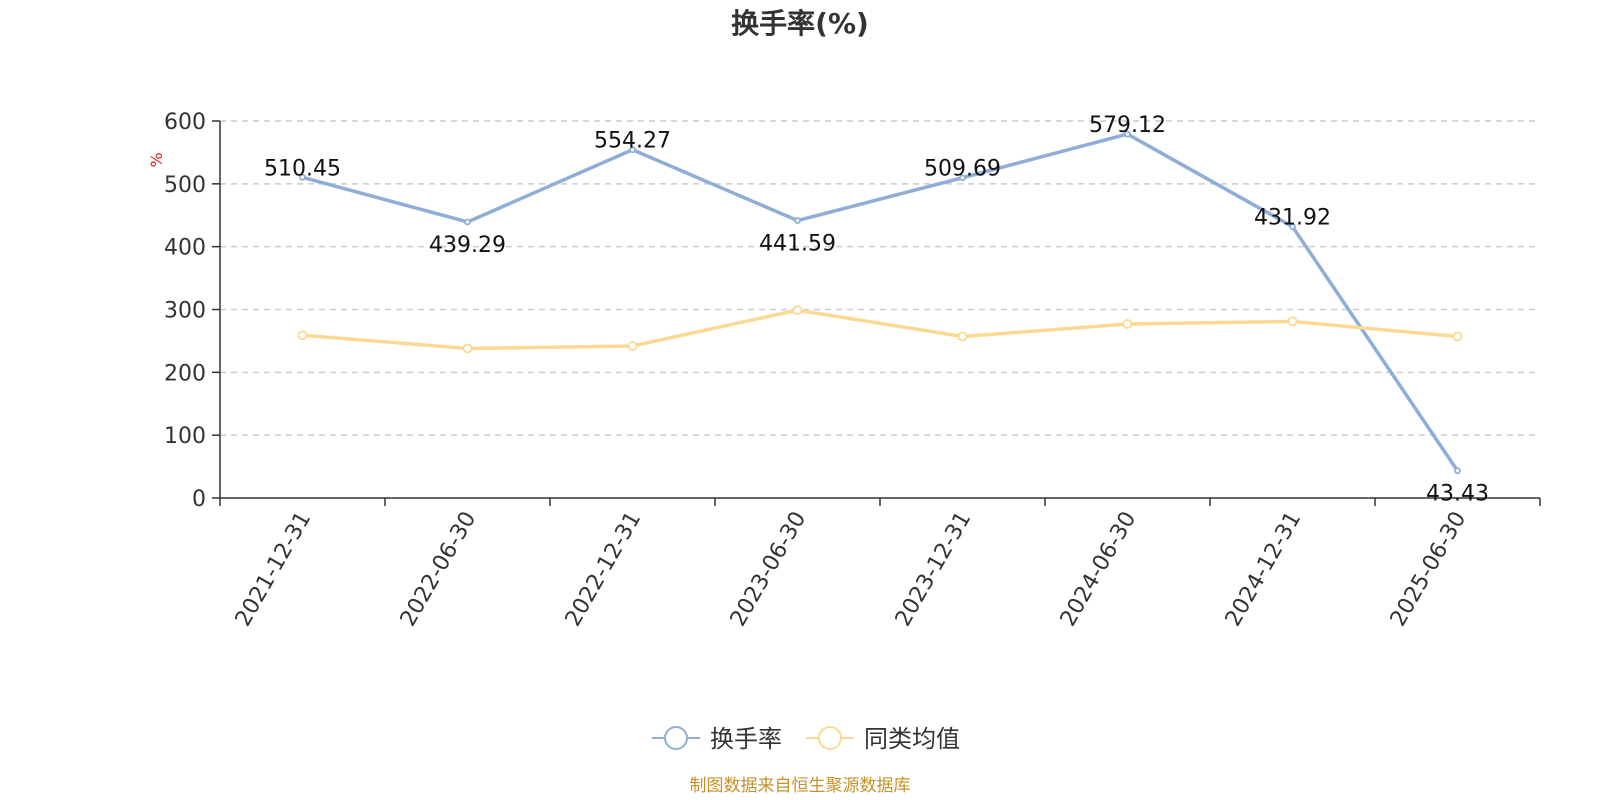  What do you see at coordinates (1264, 569) in the screenshot?
I see `x-tick-label: 2024-12-31` at bounding box center [1264, 569].